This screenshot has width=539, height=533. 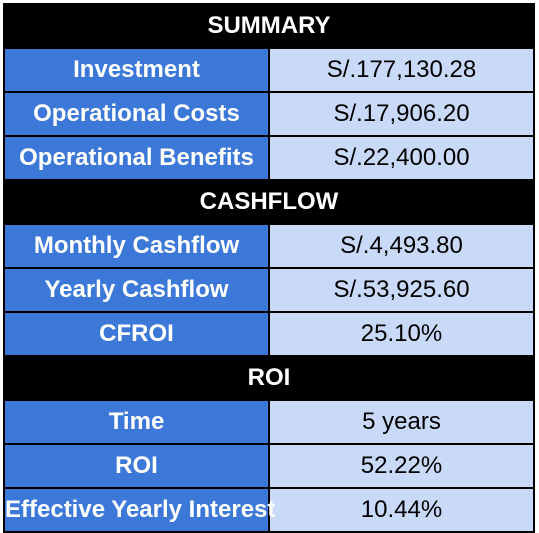 I want to click on table-row-cfroi: CFROI 25.10%, so click(x=269, y=334).